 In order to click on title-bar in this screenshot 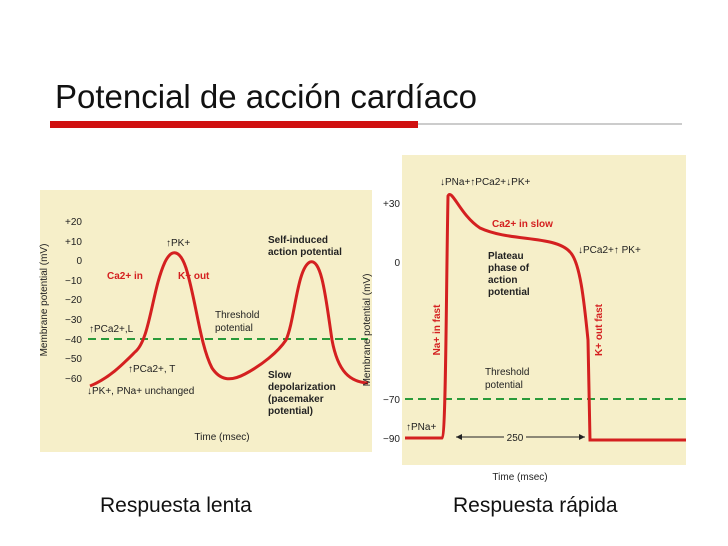, I will do `click(234, 124)`.